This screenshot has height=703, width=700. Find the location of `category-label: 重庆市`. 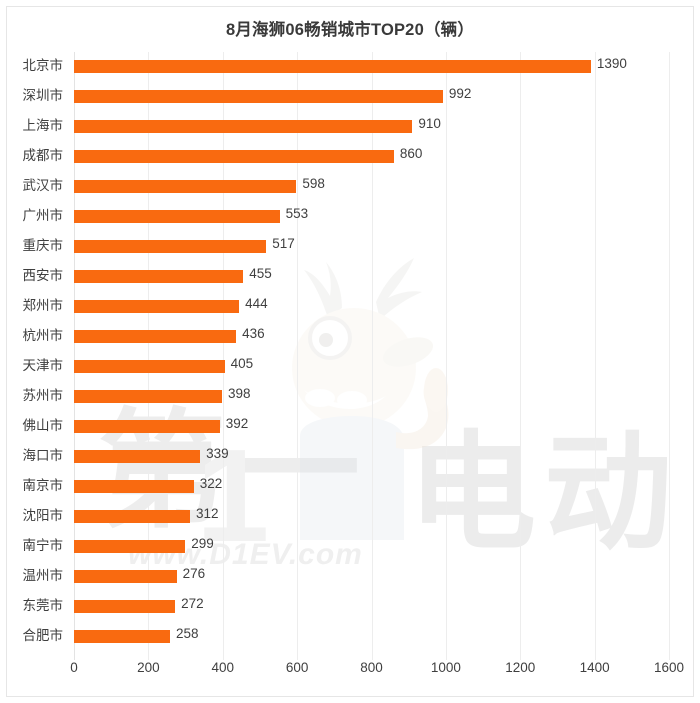

category-label: 重庆市 is located at coordinates (43, 245).